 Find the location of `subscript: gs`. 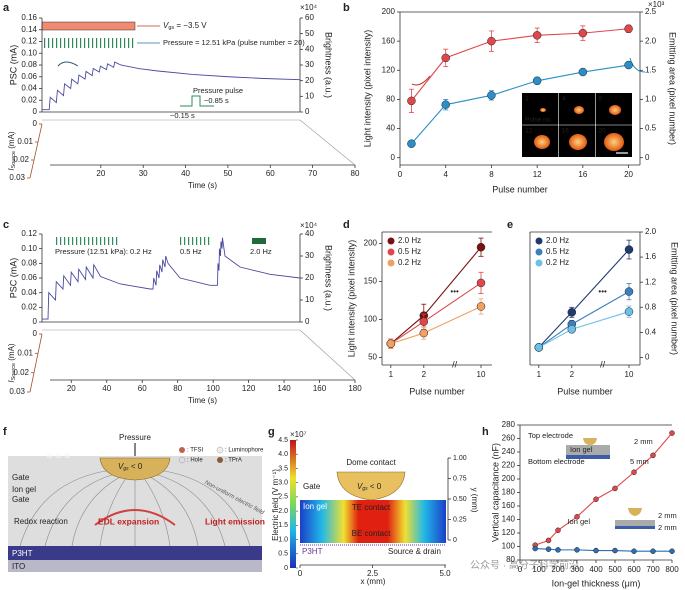

subscript: gs is located at coordinates (126, 469).